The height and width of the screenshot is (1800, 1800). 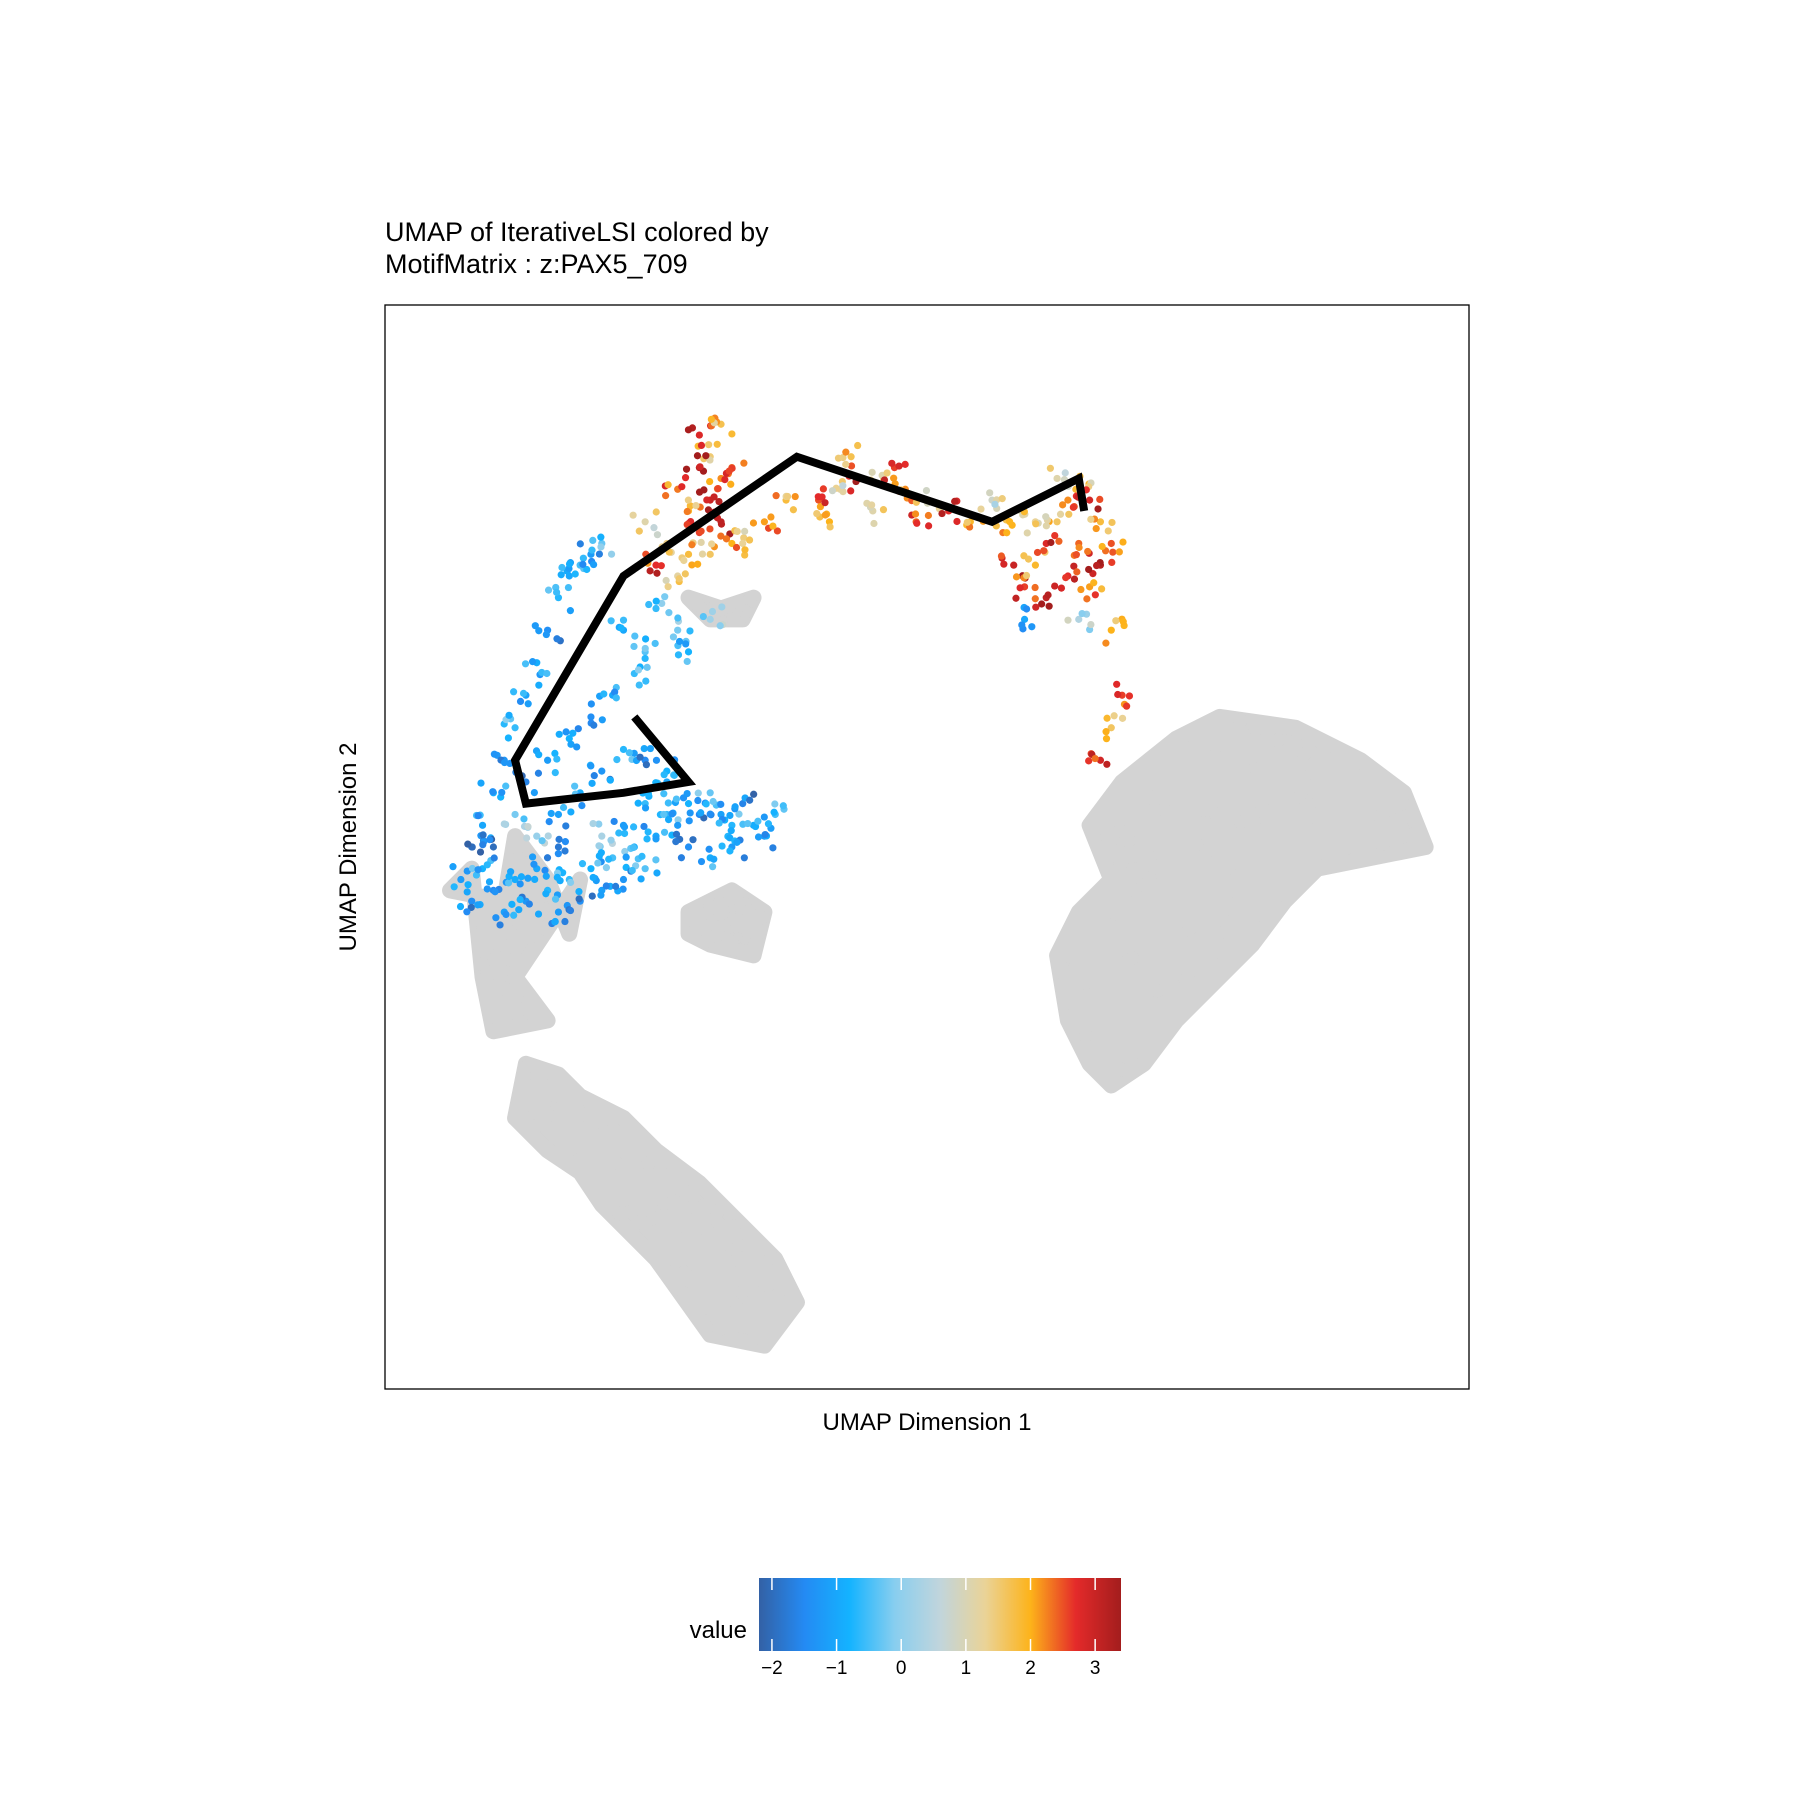 What do you see at coordinates (577, 232) in the screenshot?
I see `chart-title-line1: UMAP of IterativeLSI colored by` at bounding box center [577, 232].